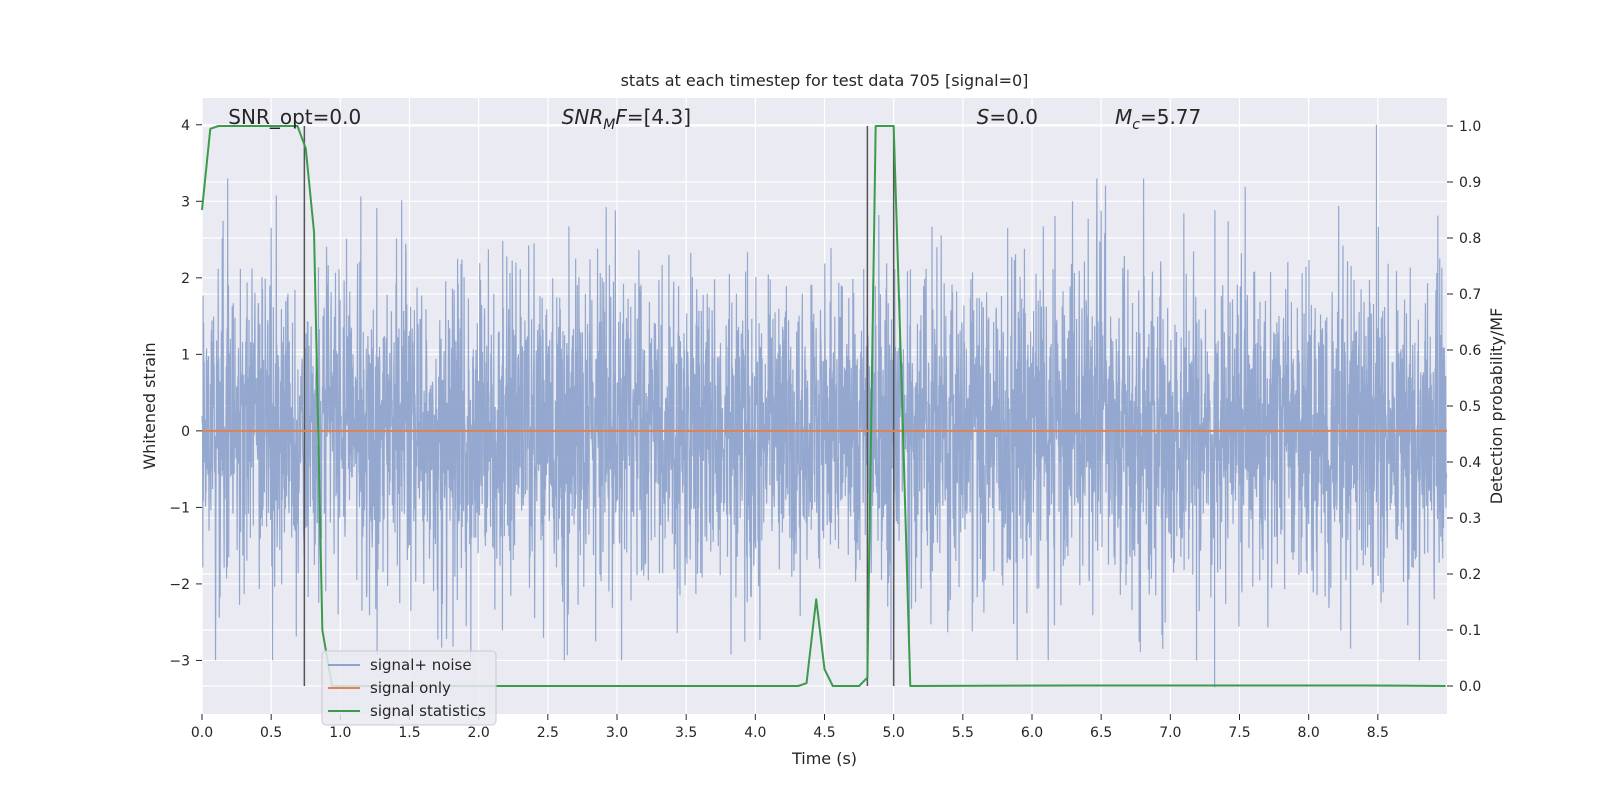 This screenshot has width=1600, height=800. What do you see at coordinates (185, 126) in the screenshot?
I see `y-tick-label-left: 4` at bounding box center [185, 126].